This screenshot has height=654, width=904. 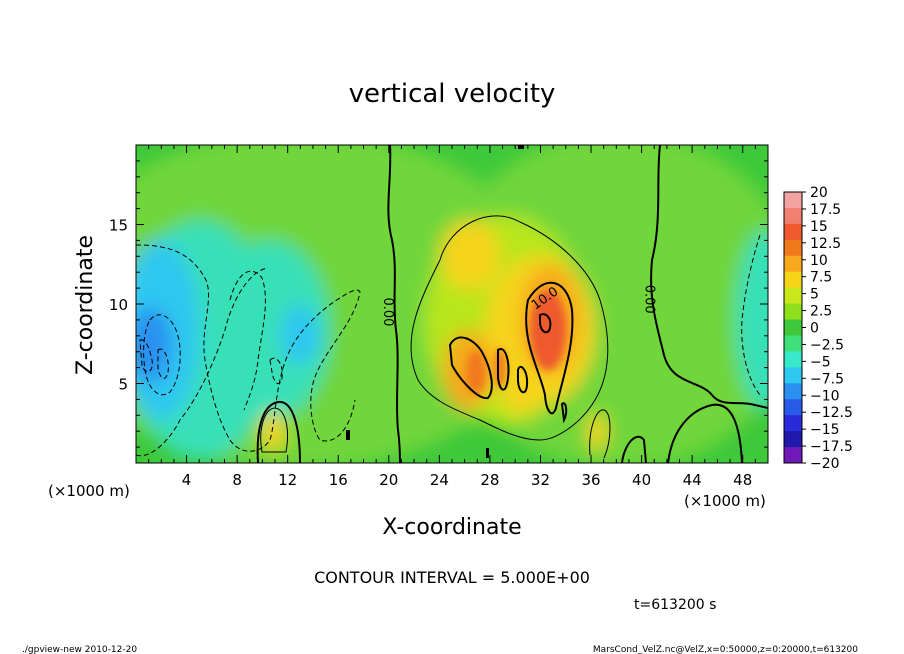 What do you see at coordinates (187, 480) in the screenshot?
I see `x-tick-label: 4` at bounding box center [187, 480].